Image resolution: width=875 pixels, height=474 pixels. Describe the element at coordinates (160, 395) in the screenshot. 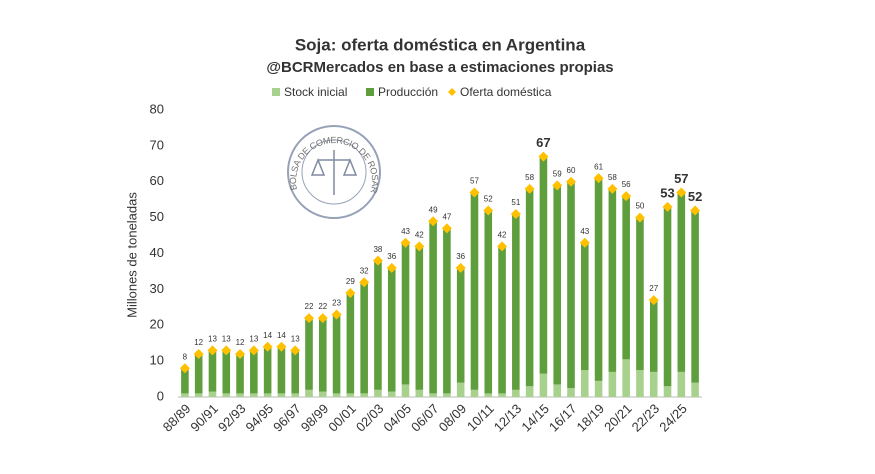

I see `y-tick-label: 0` at that location.